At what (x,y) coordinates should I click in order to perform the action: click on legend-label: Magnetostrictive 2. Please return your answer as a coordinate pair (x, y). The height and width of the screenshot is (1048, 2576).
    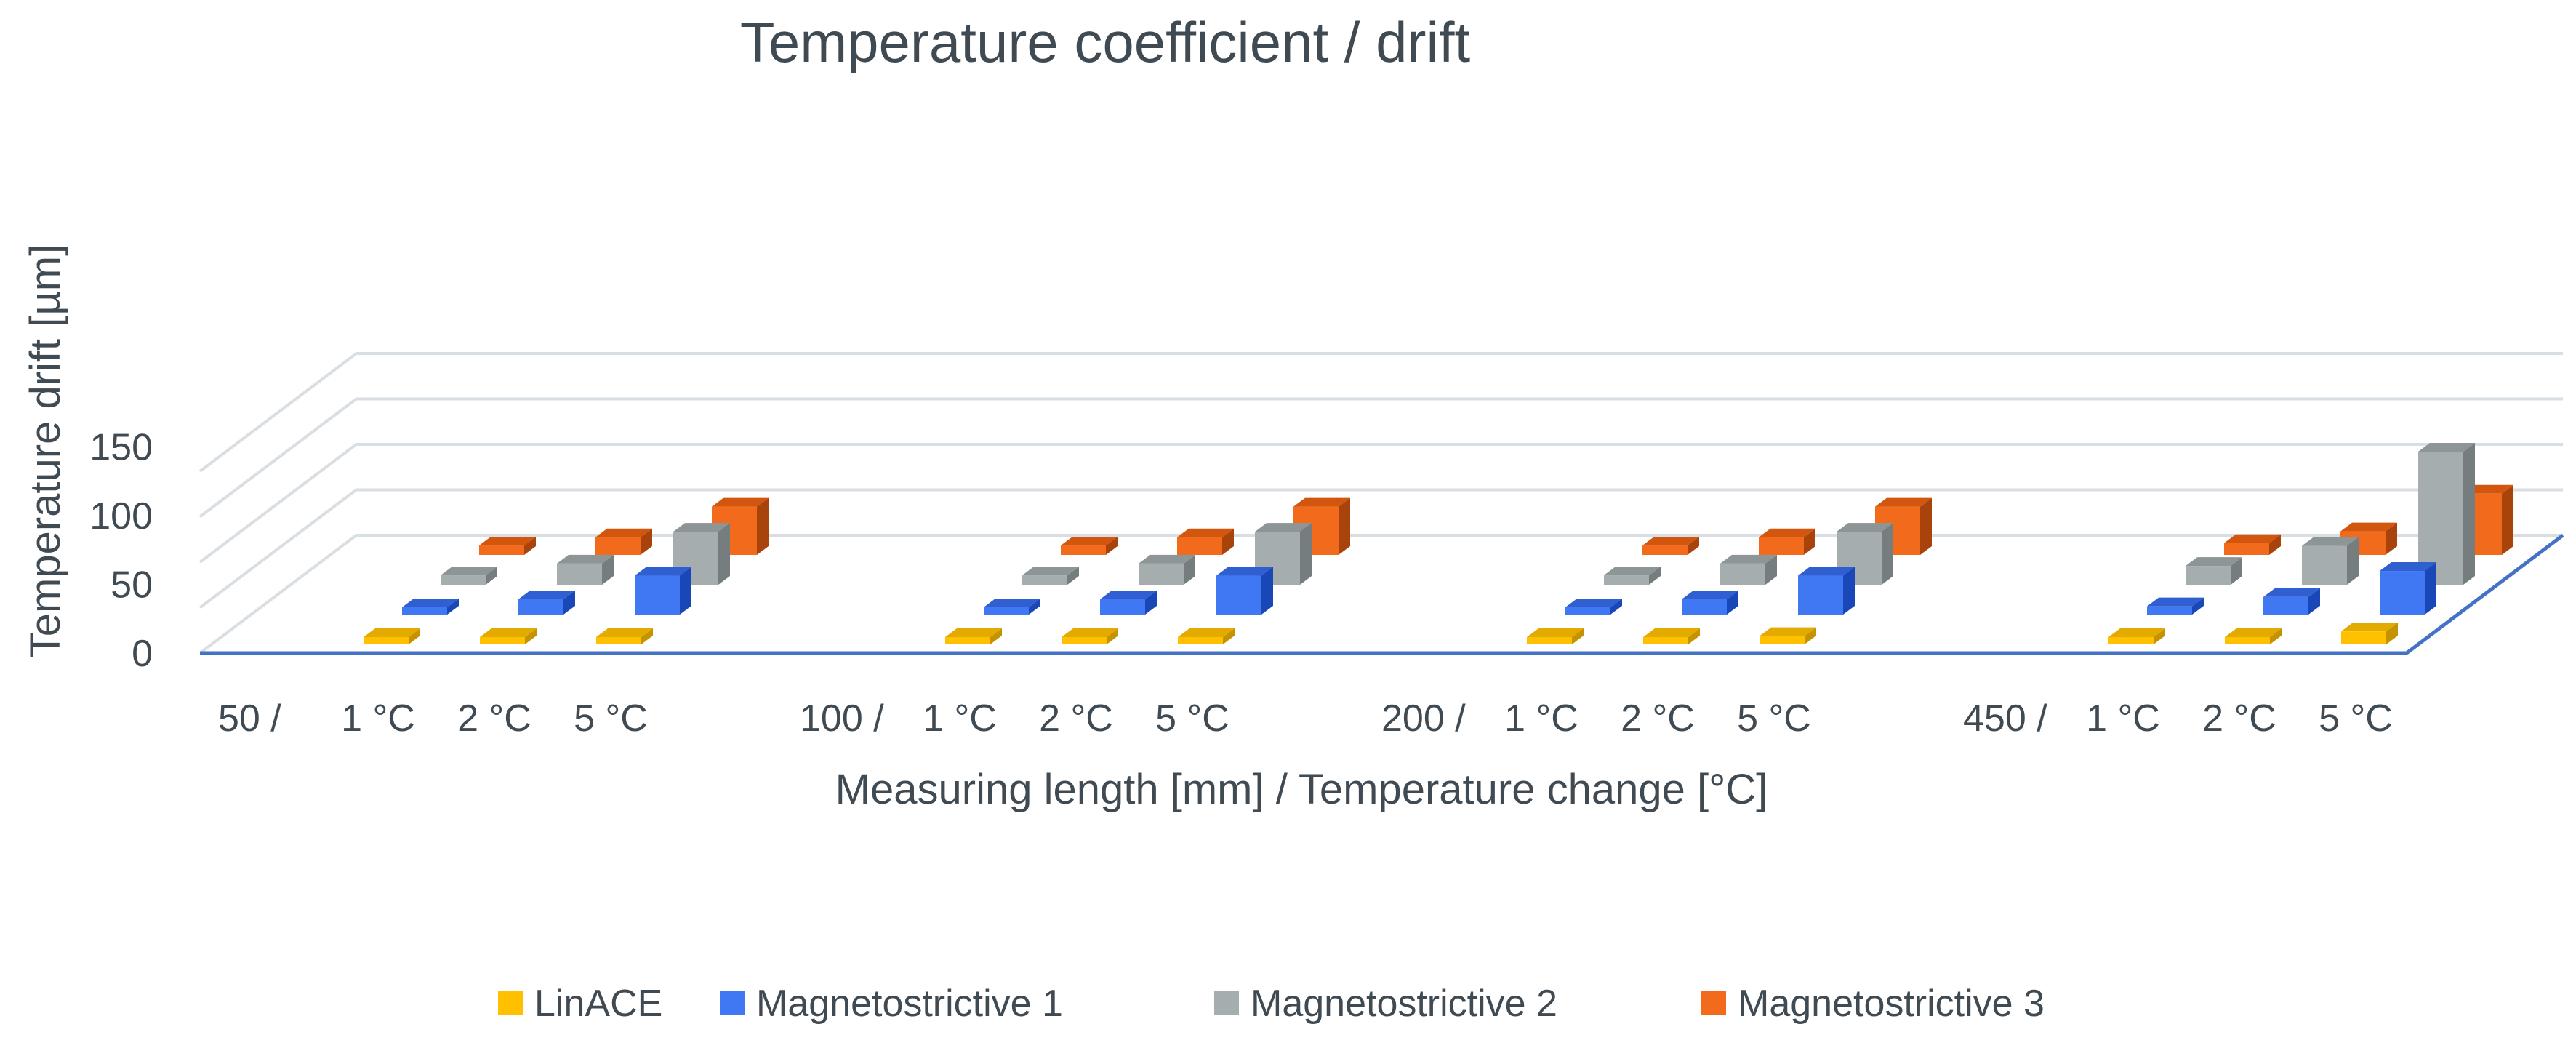
    Looking at the image, I should click on (1404, 1004).